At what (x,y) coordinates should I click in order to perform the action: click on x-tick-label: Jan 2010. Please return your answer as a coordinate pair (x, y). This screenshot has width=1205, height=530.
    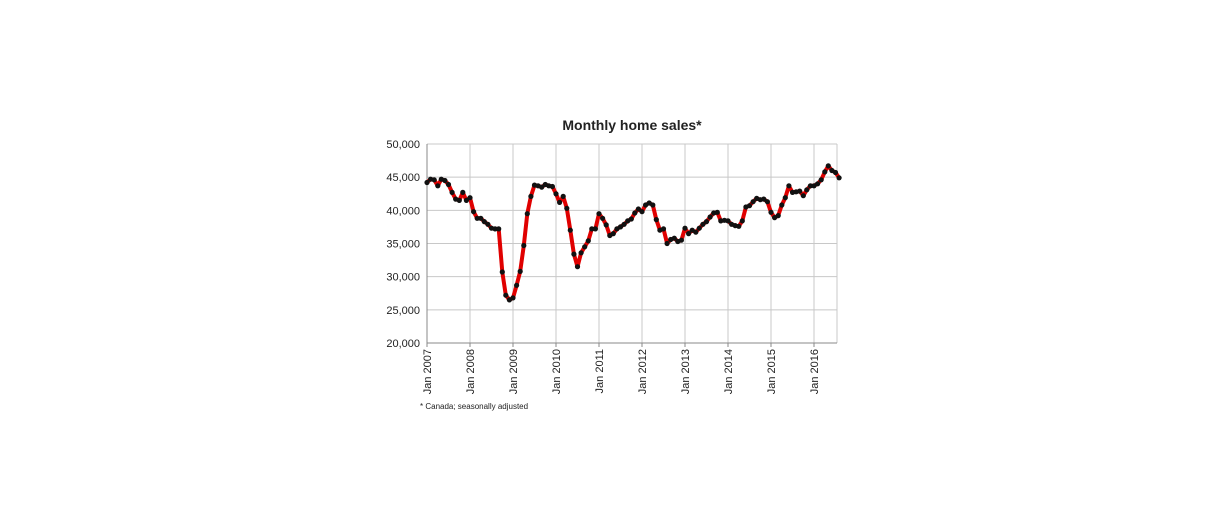
    Looking at the image, I should click on (557, 371).